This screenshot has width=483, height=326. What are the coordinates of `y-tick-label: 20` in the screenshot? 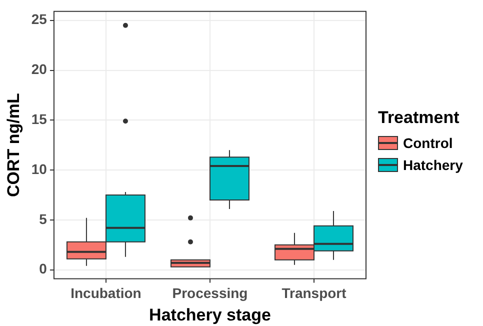 It's located at (39, 69).